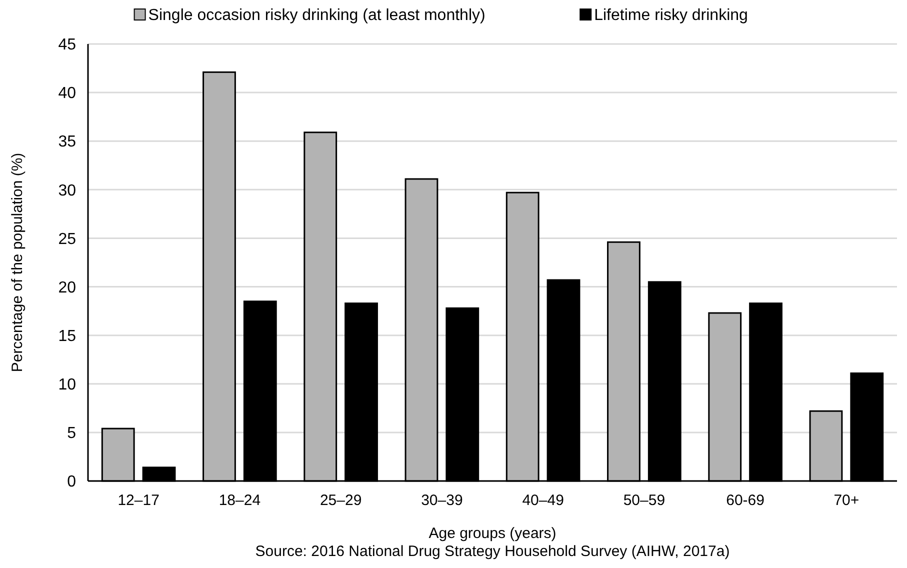  I want to click on y-tick-label: 0, so click(71, 482).